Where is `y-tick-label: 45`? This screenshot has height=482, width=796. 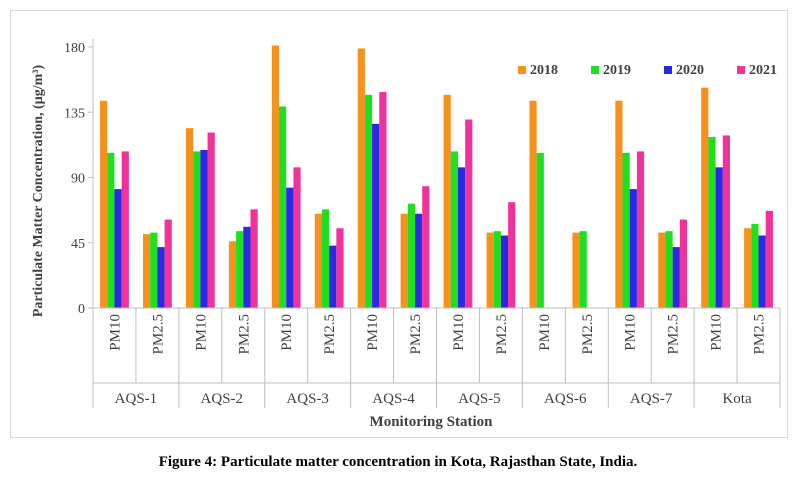 y-tick-label: 45 is located at coordinates (78, 244).